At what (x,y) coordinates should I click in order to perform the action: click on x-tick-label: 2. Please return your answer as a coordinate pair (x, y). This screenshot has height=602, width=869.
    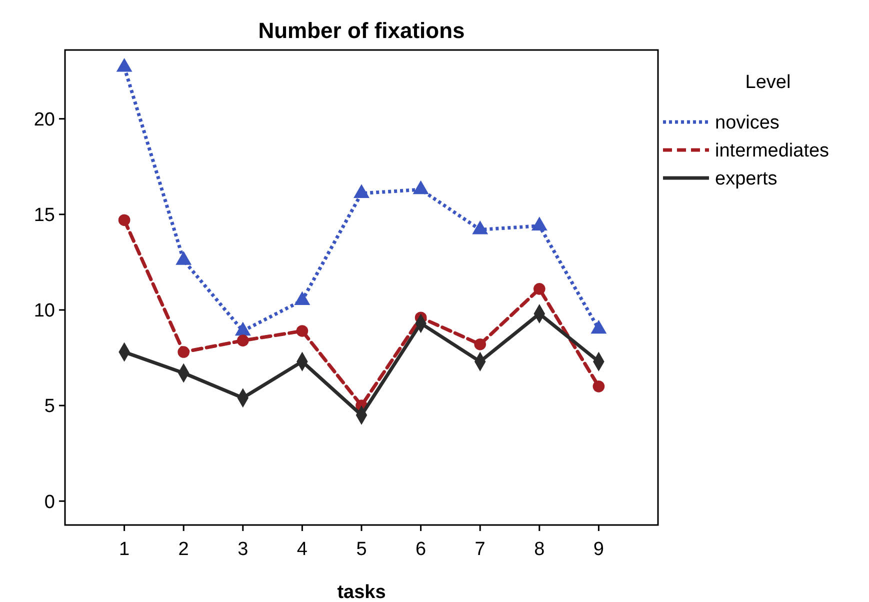
    Looking at the image, I should click on (183, 549).